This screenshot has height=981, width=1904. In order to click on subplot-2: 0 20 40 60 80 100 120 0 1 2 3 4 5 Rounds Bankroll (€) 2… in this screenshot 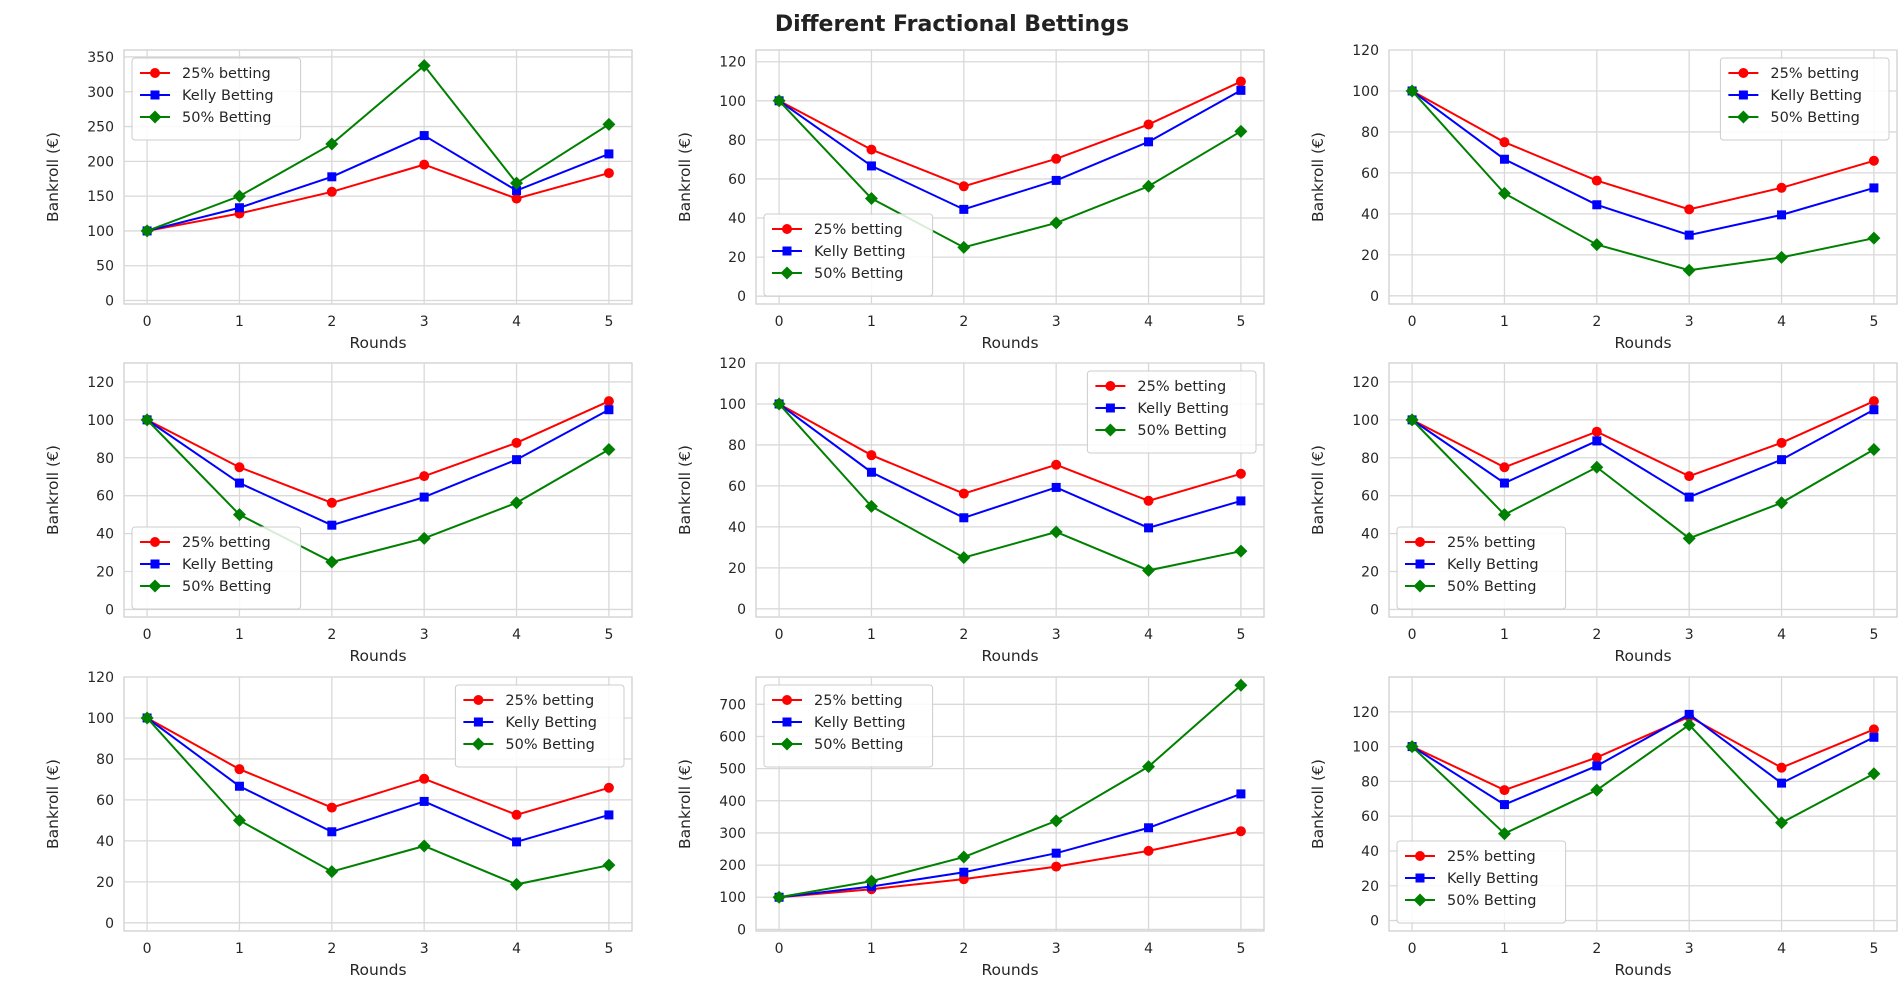, I will do `click(970, 200)`.